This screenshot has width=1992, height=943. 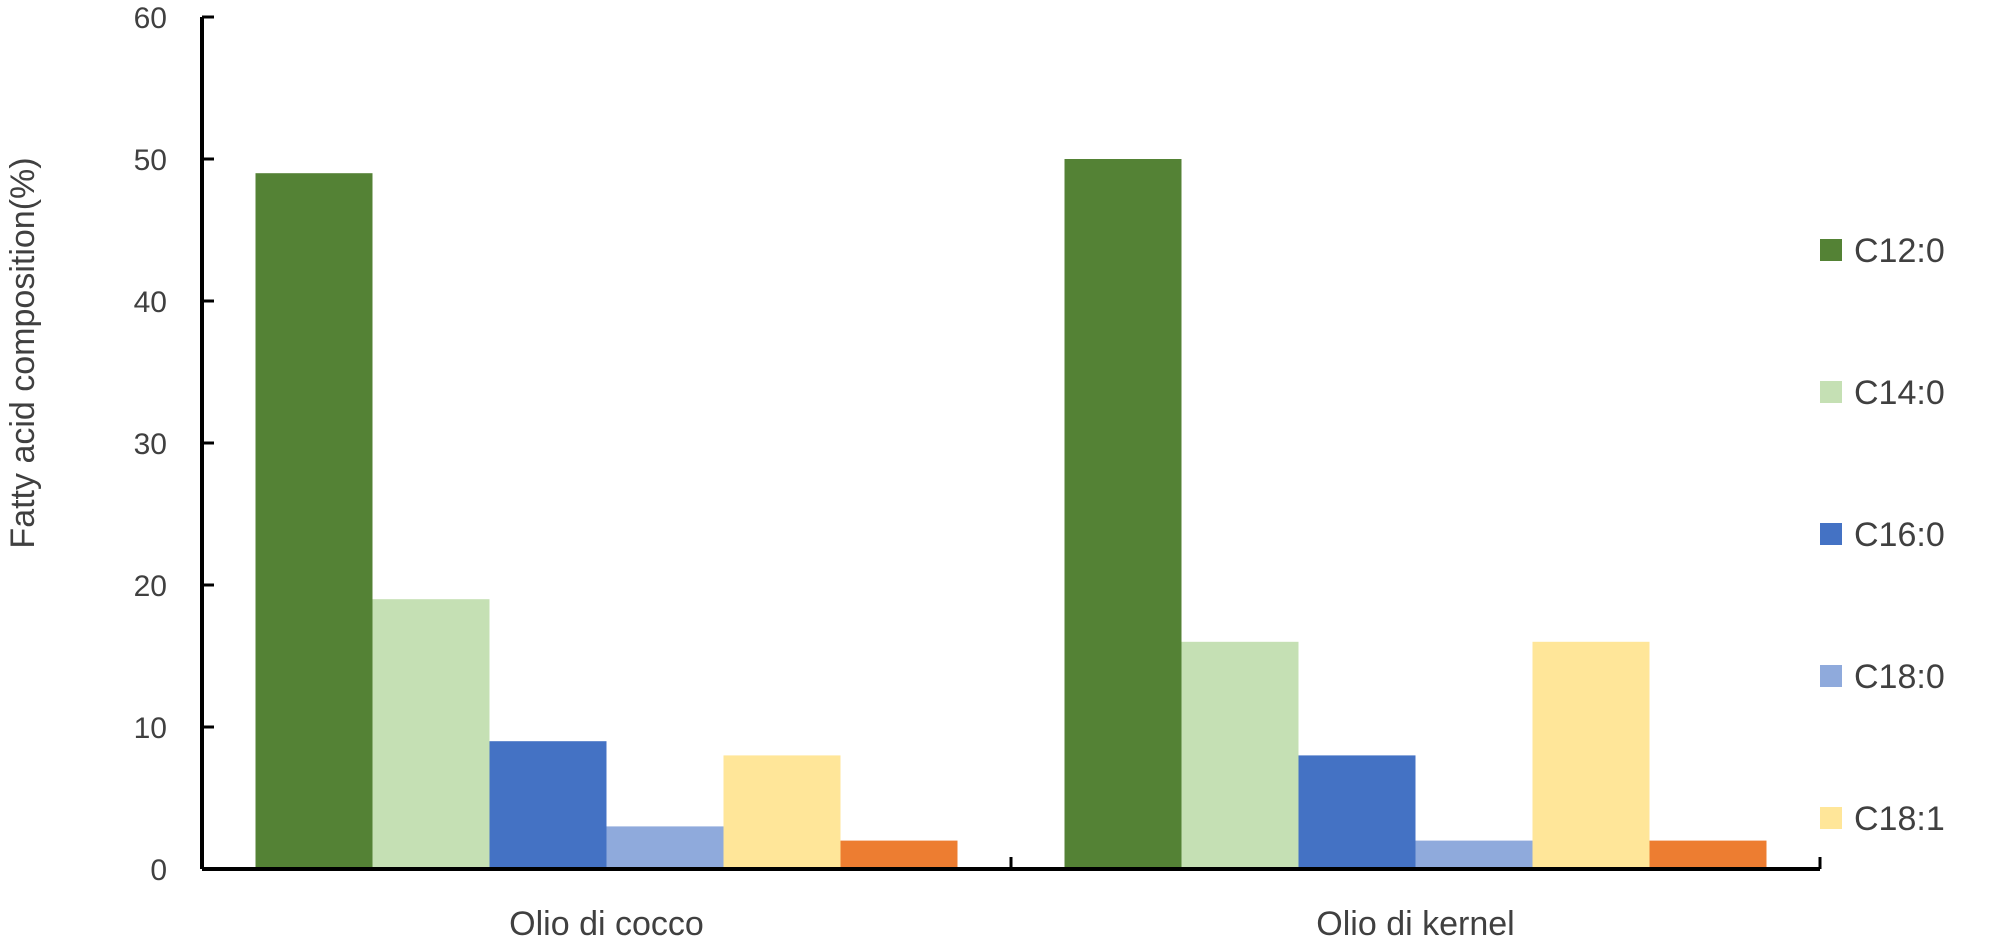 I want to click on y-tick-label: 30, so click(x=150, y=444).